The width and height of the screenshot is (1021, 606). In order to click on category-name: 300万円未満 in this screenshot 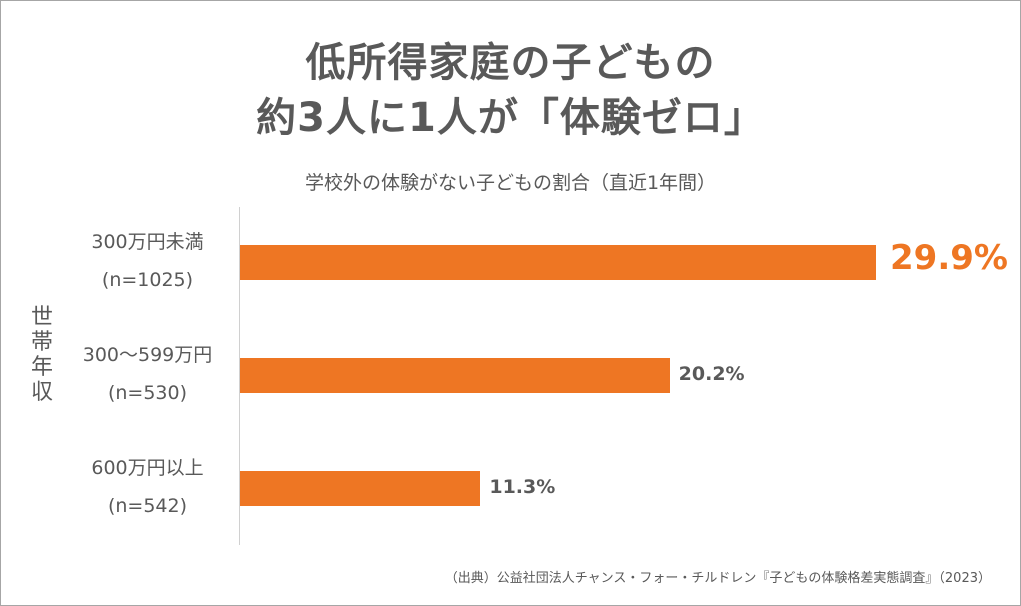, I will do `click(147, 242)`.